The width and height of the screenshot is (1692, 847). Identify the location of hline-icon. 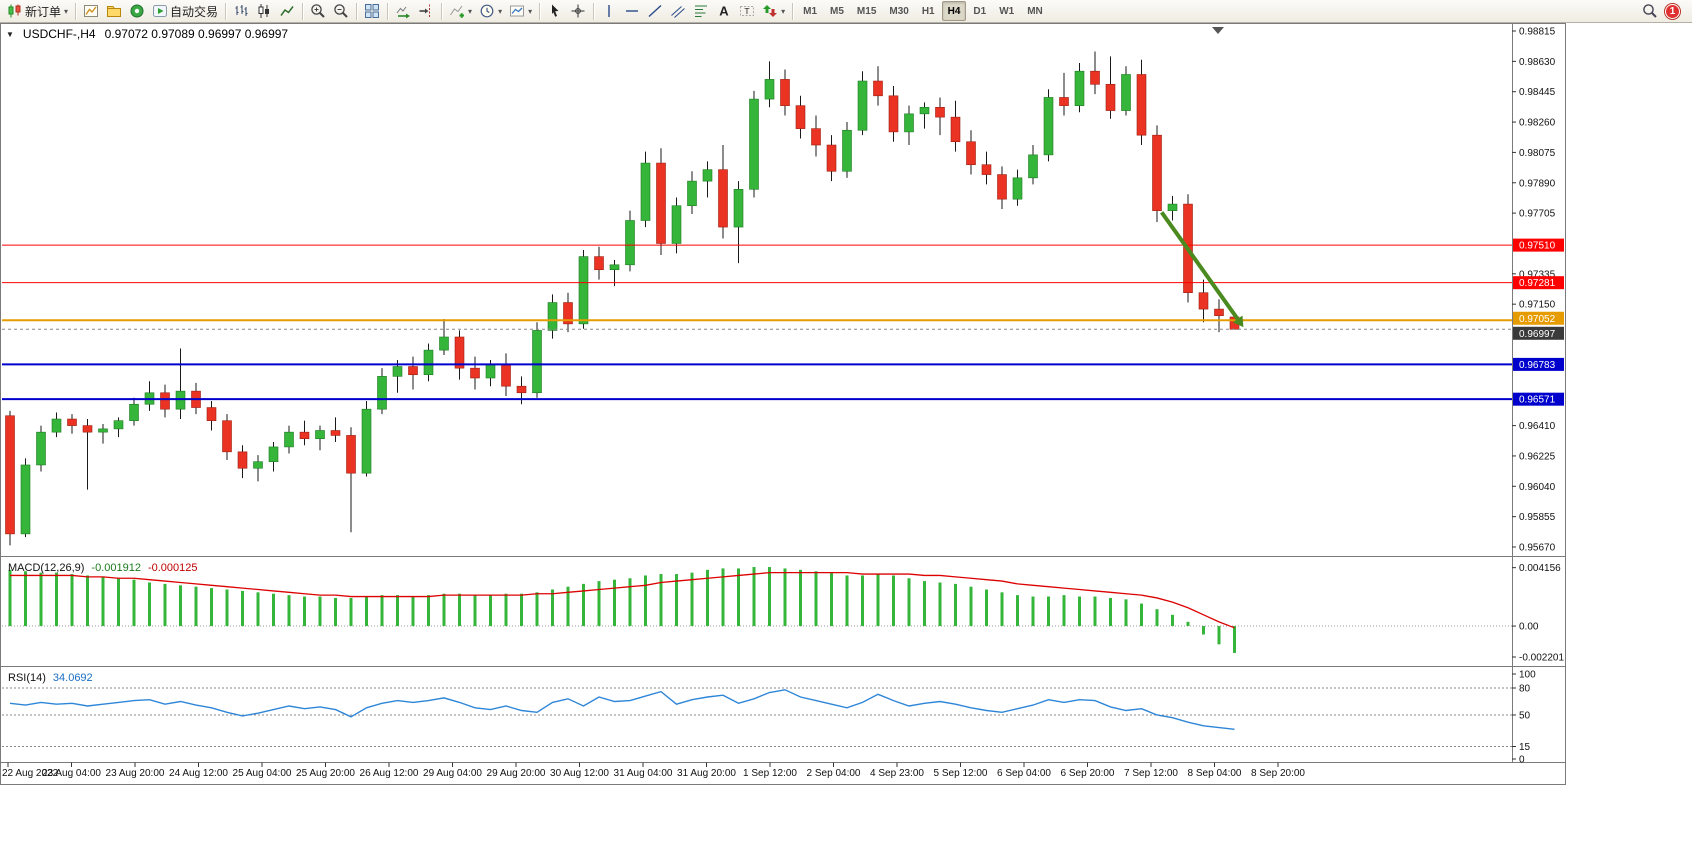
(632, 11).